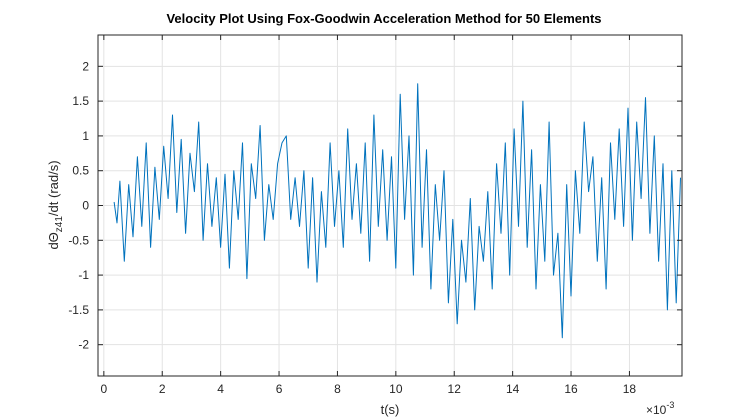 This screenshot has width=754, height=420. Describe the element at coordinates (85, 66) in the screenshot. I see `y-tick-label: 2` at that location.